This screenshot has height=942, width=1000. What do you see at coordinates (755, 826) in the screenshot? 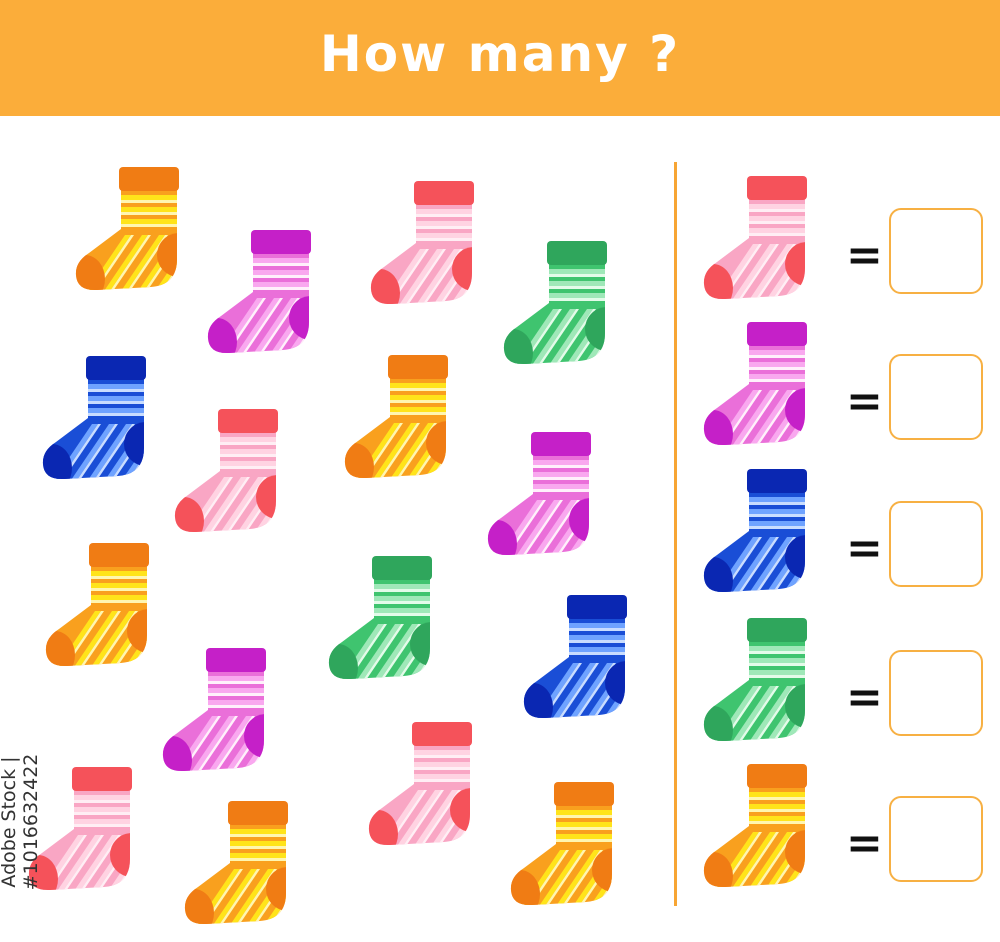
I see `answer-sock-orange` at bounding box center [755, 826].